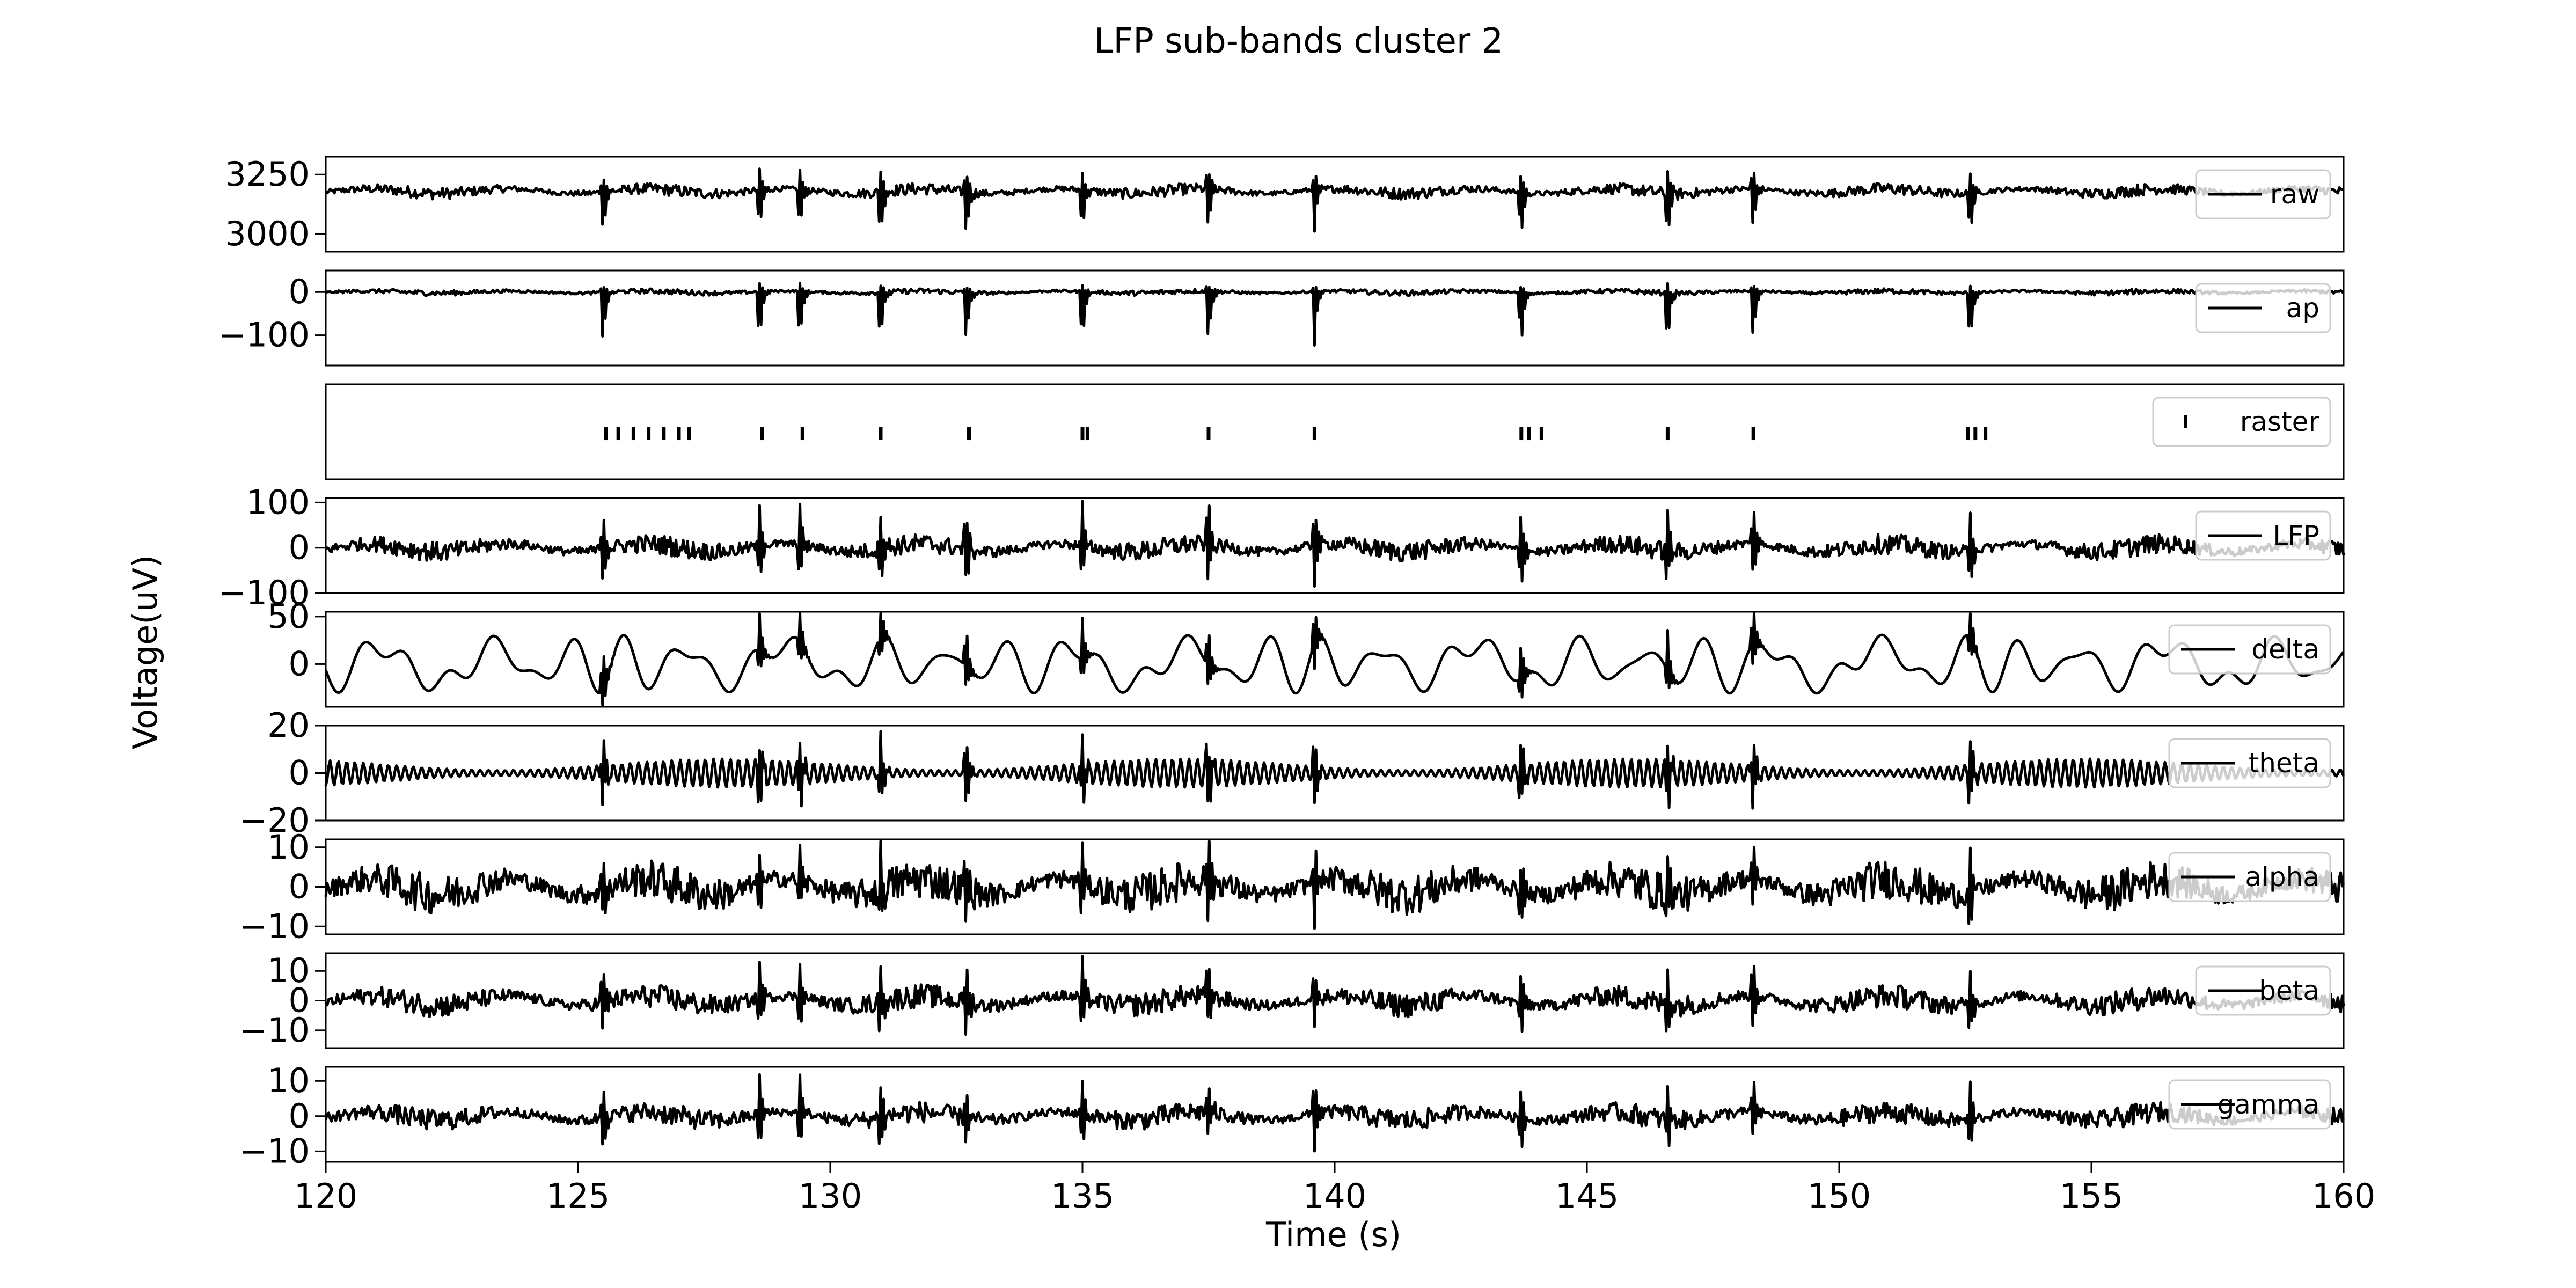  I want to click on y-tick-label: 3250, so click(267, 174).